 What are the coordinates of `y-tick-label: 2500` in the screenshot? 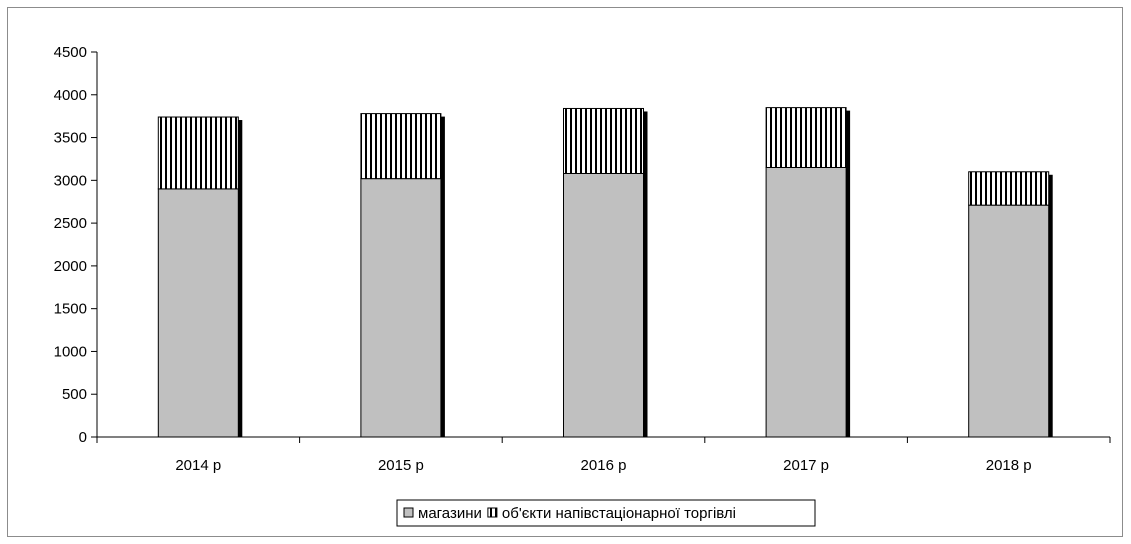 It's located at (70, 223).